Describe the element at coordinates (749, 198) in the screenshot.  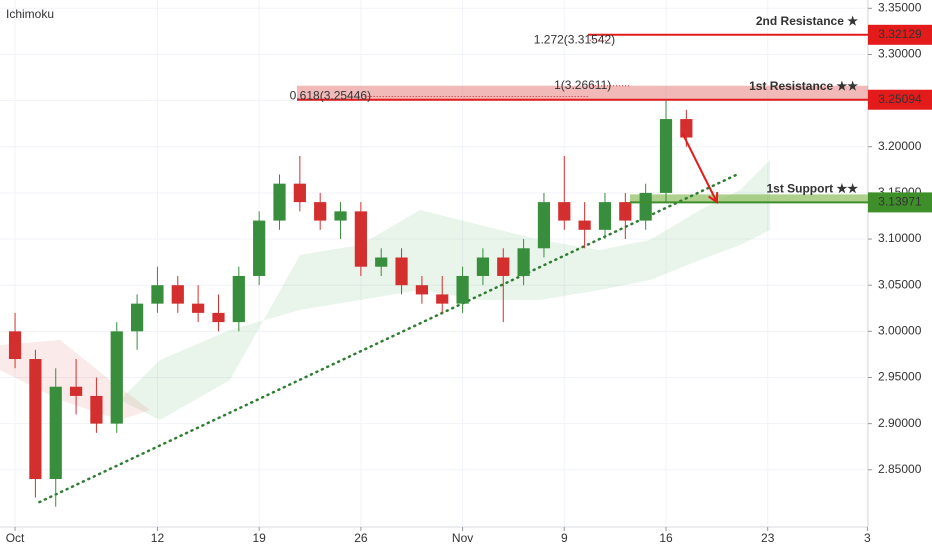
I see `support-zone` at that location.